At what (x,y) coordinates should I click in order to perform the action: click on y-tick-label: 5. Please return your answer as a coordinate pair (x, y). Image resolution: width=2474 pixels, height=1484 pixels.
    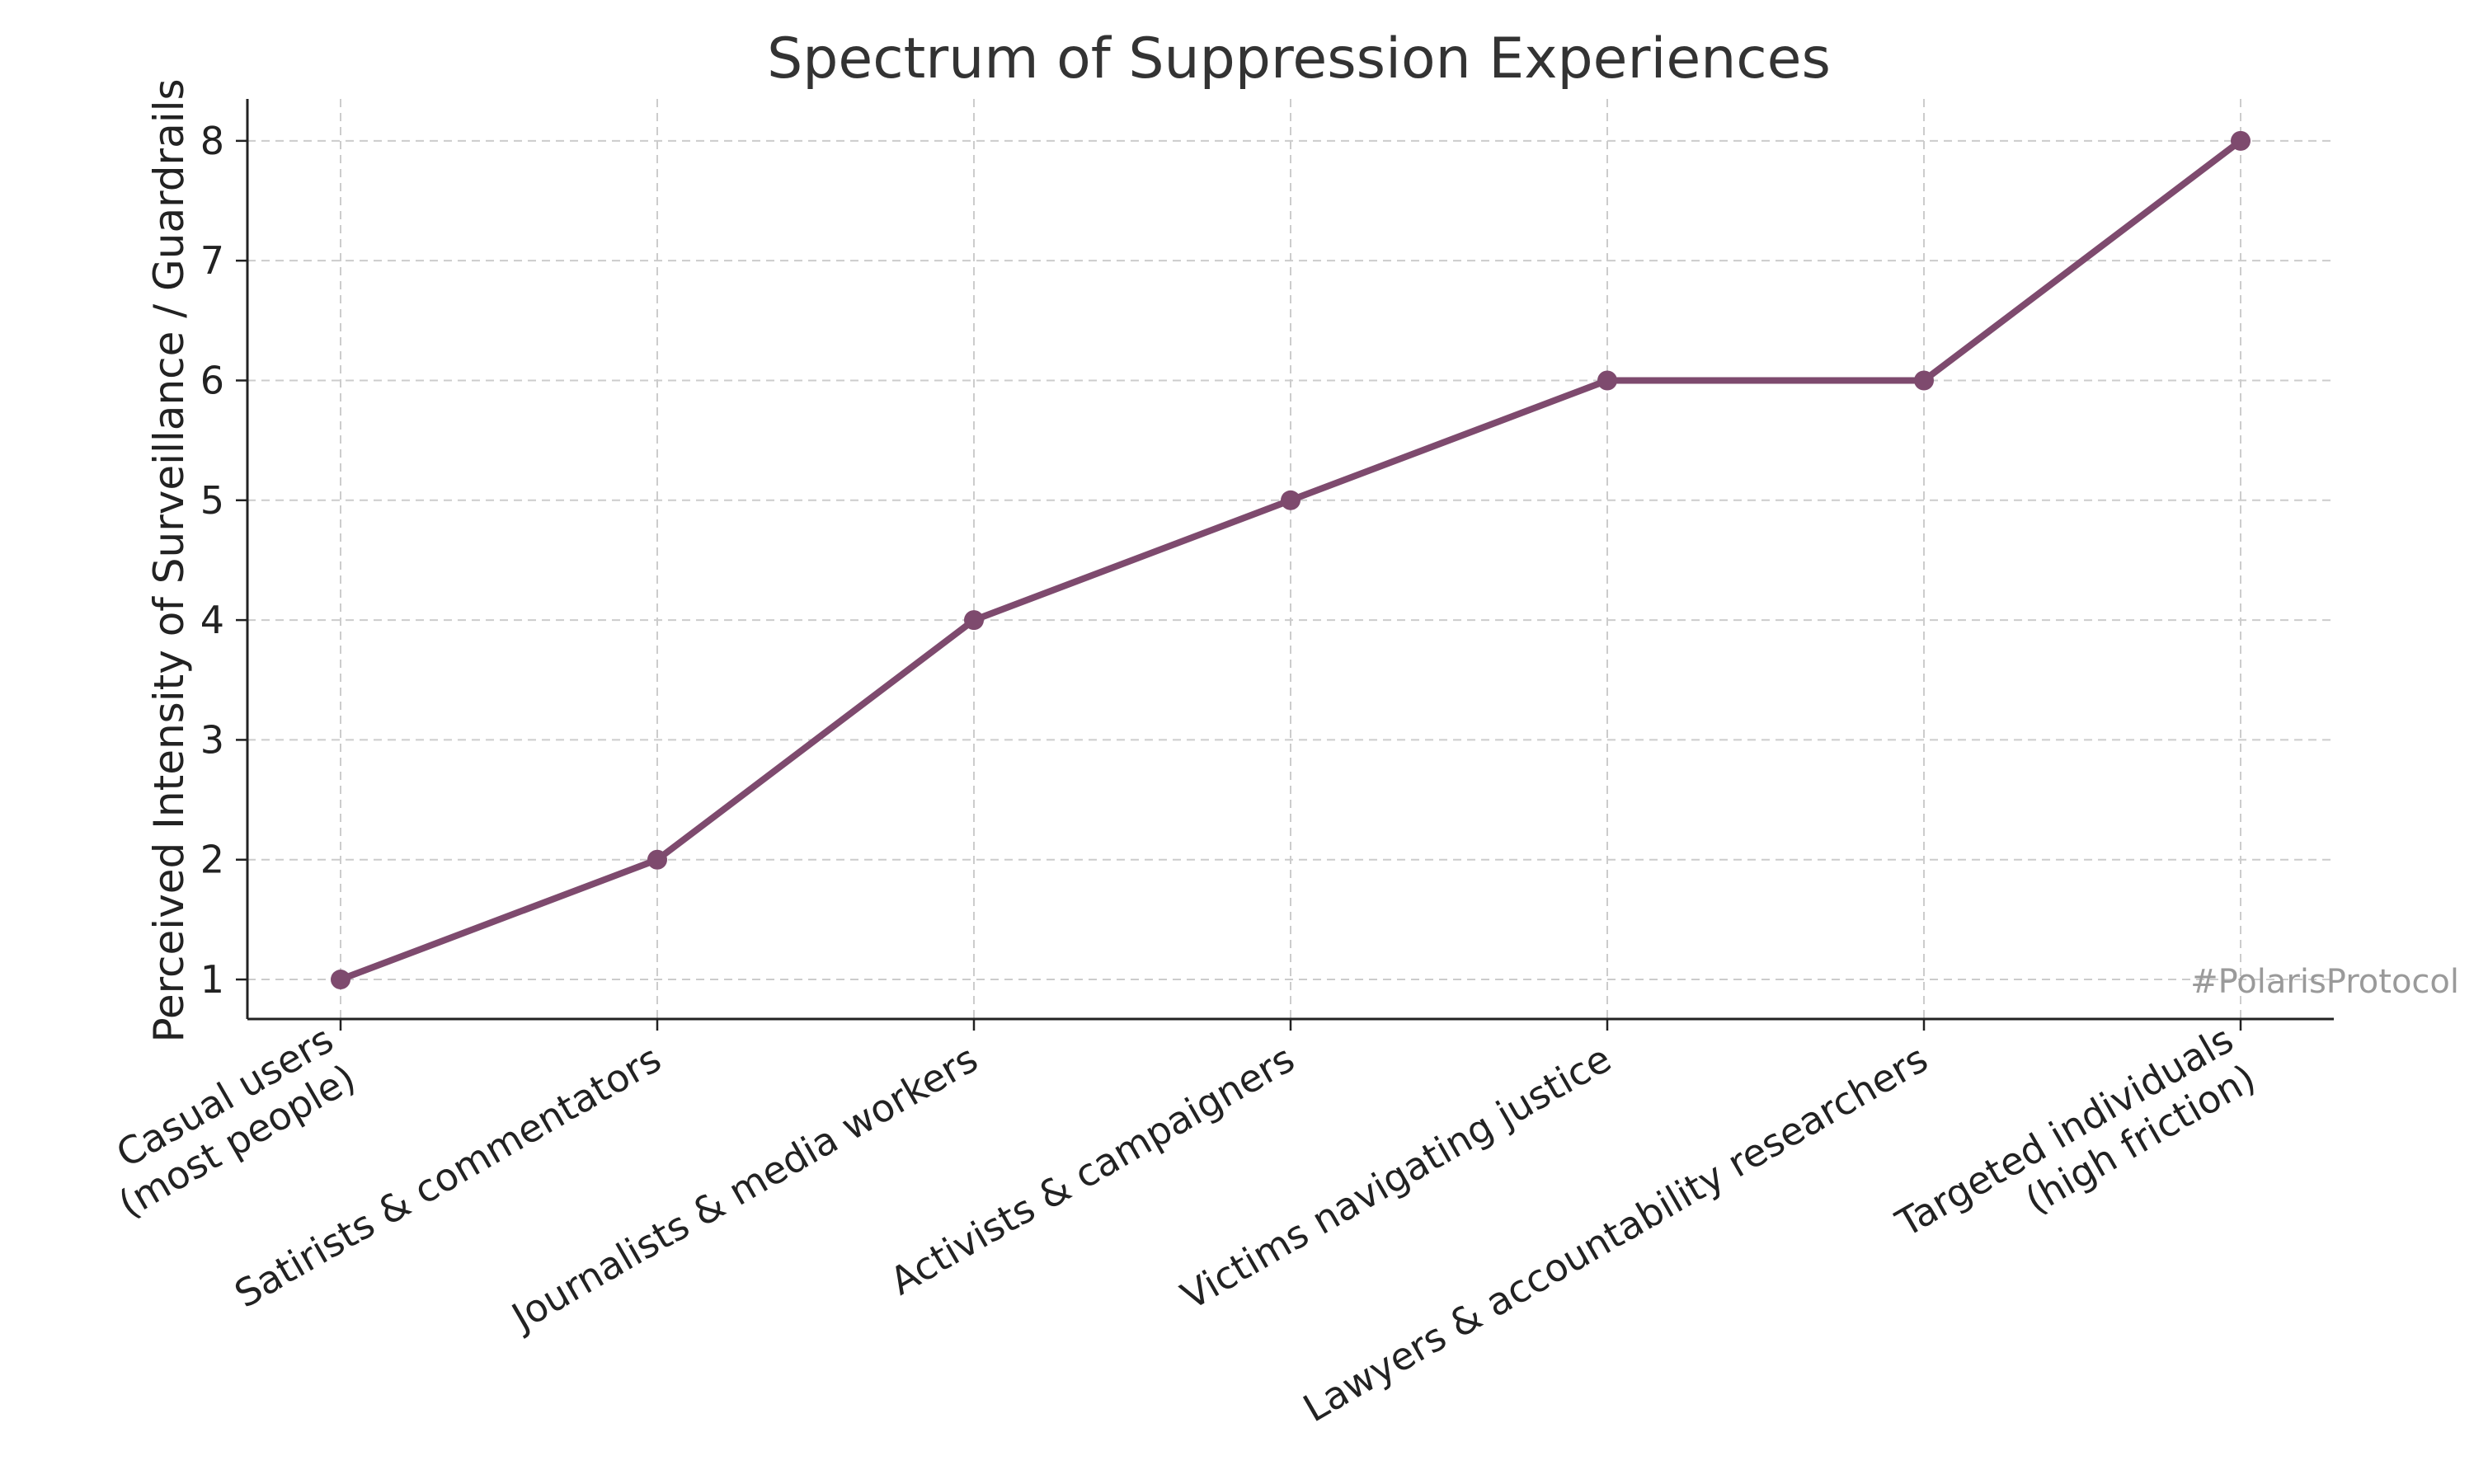
    Looking at the image, I should click on (212, 500).